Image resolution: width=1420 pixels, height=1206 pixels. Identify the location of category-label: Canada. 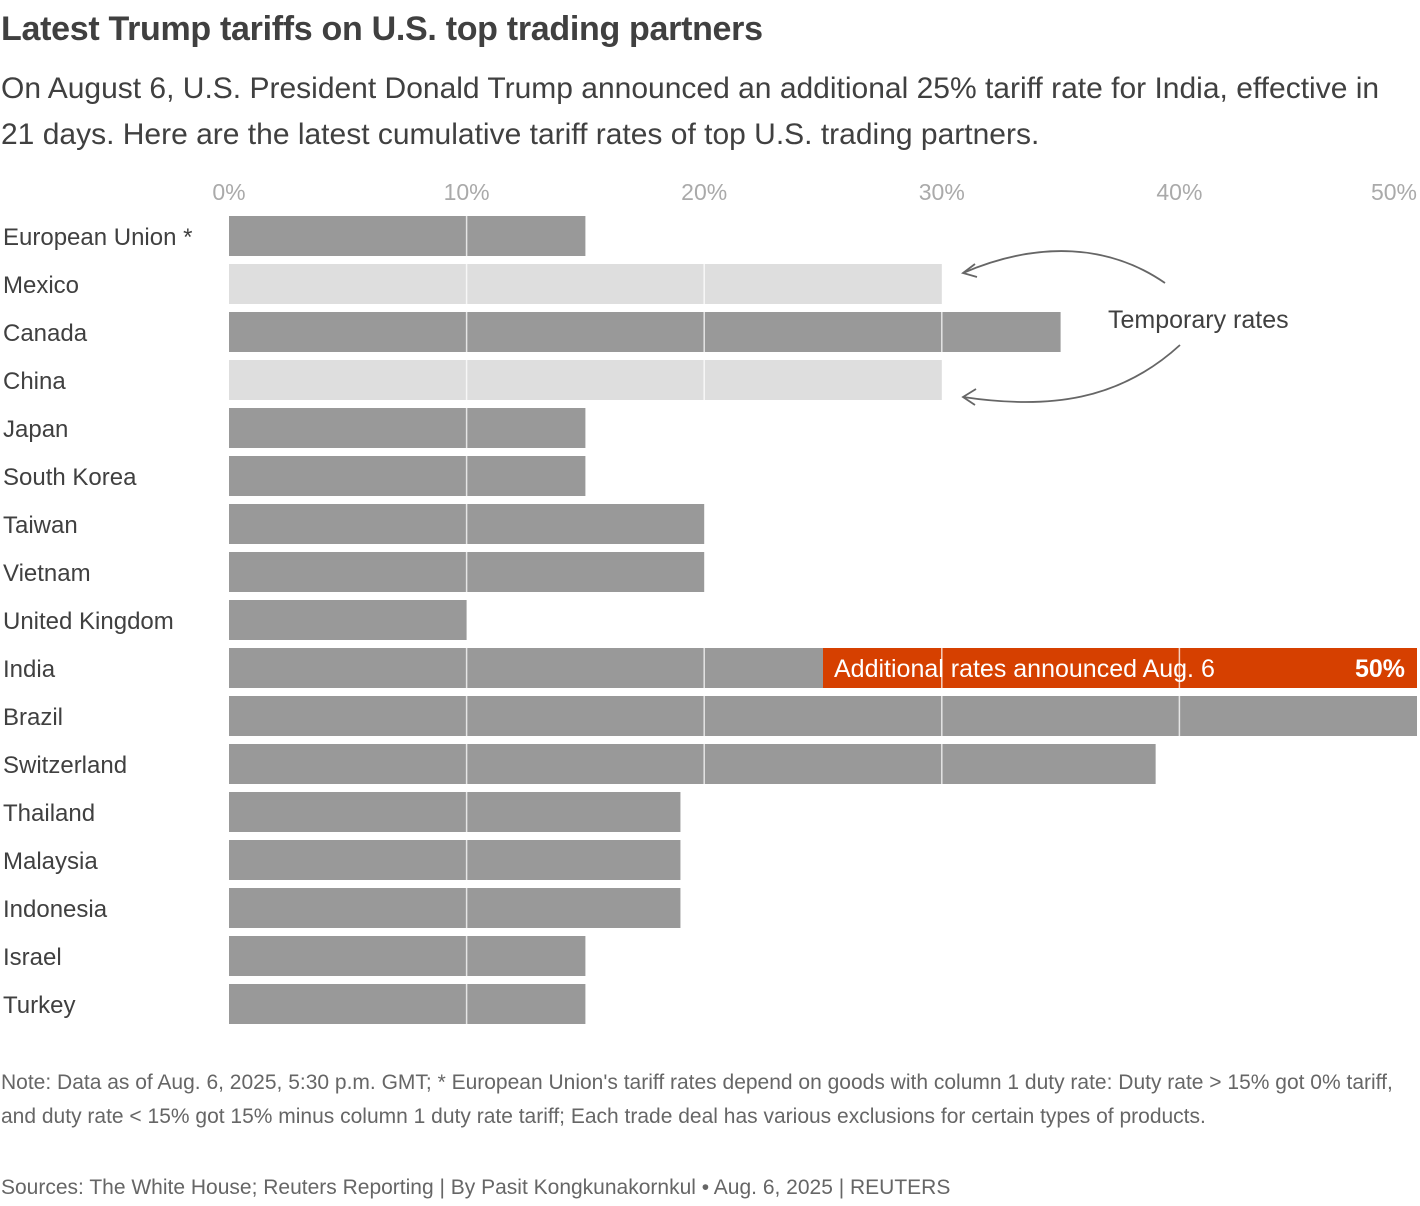
(45, 333).